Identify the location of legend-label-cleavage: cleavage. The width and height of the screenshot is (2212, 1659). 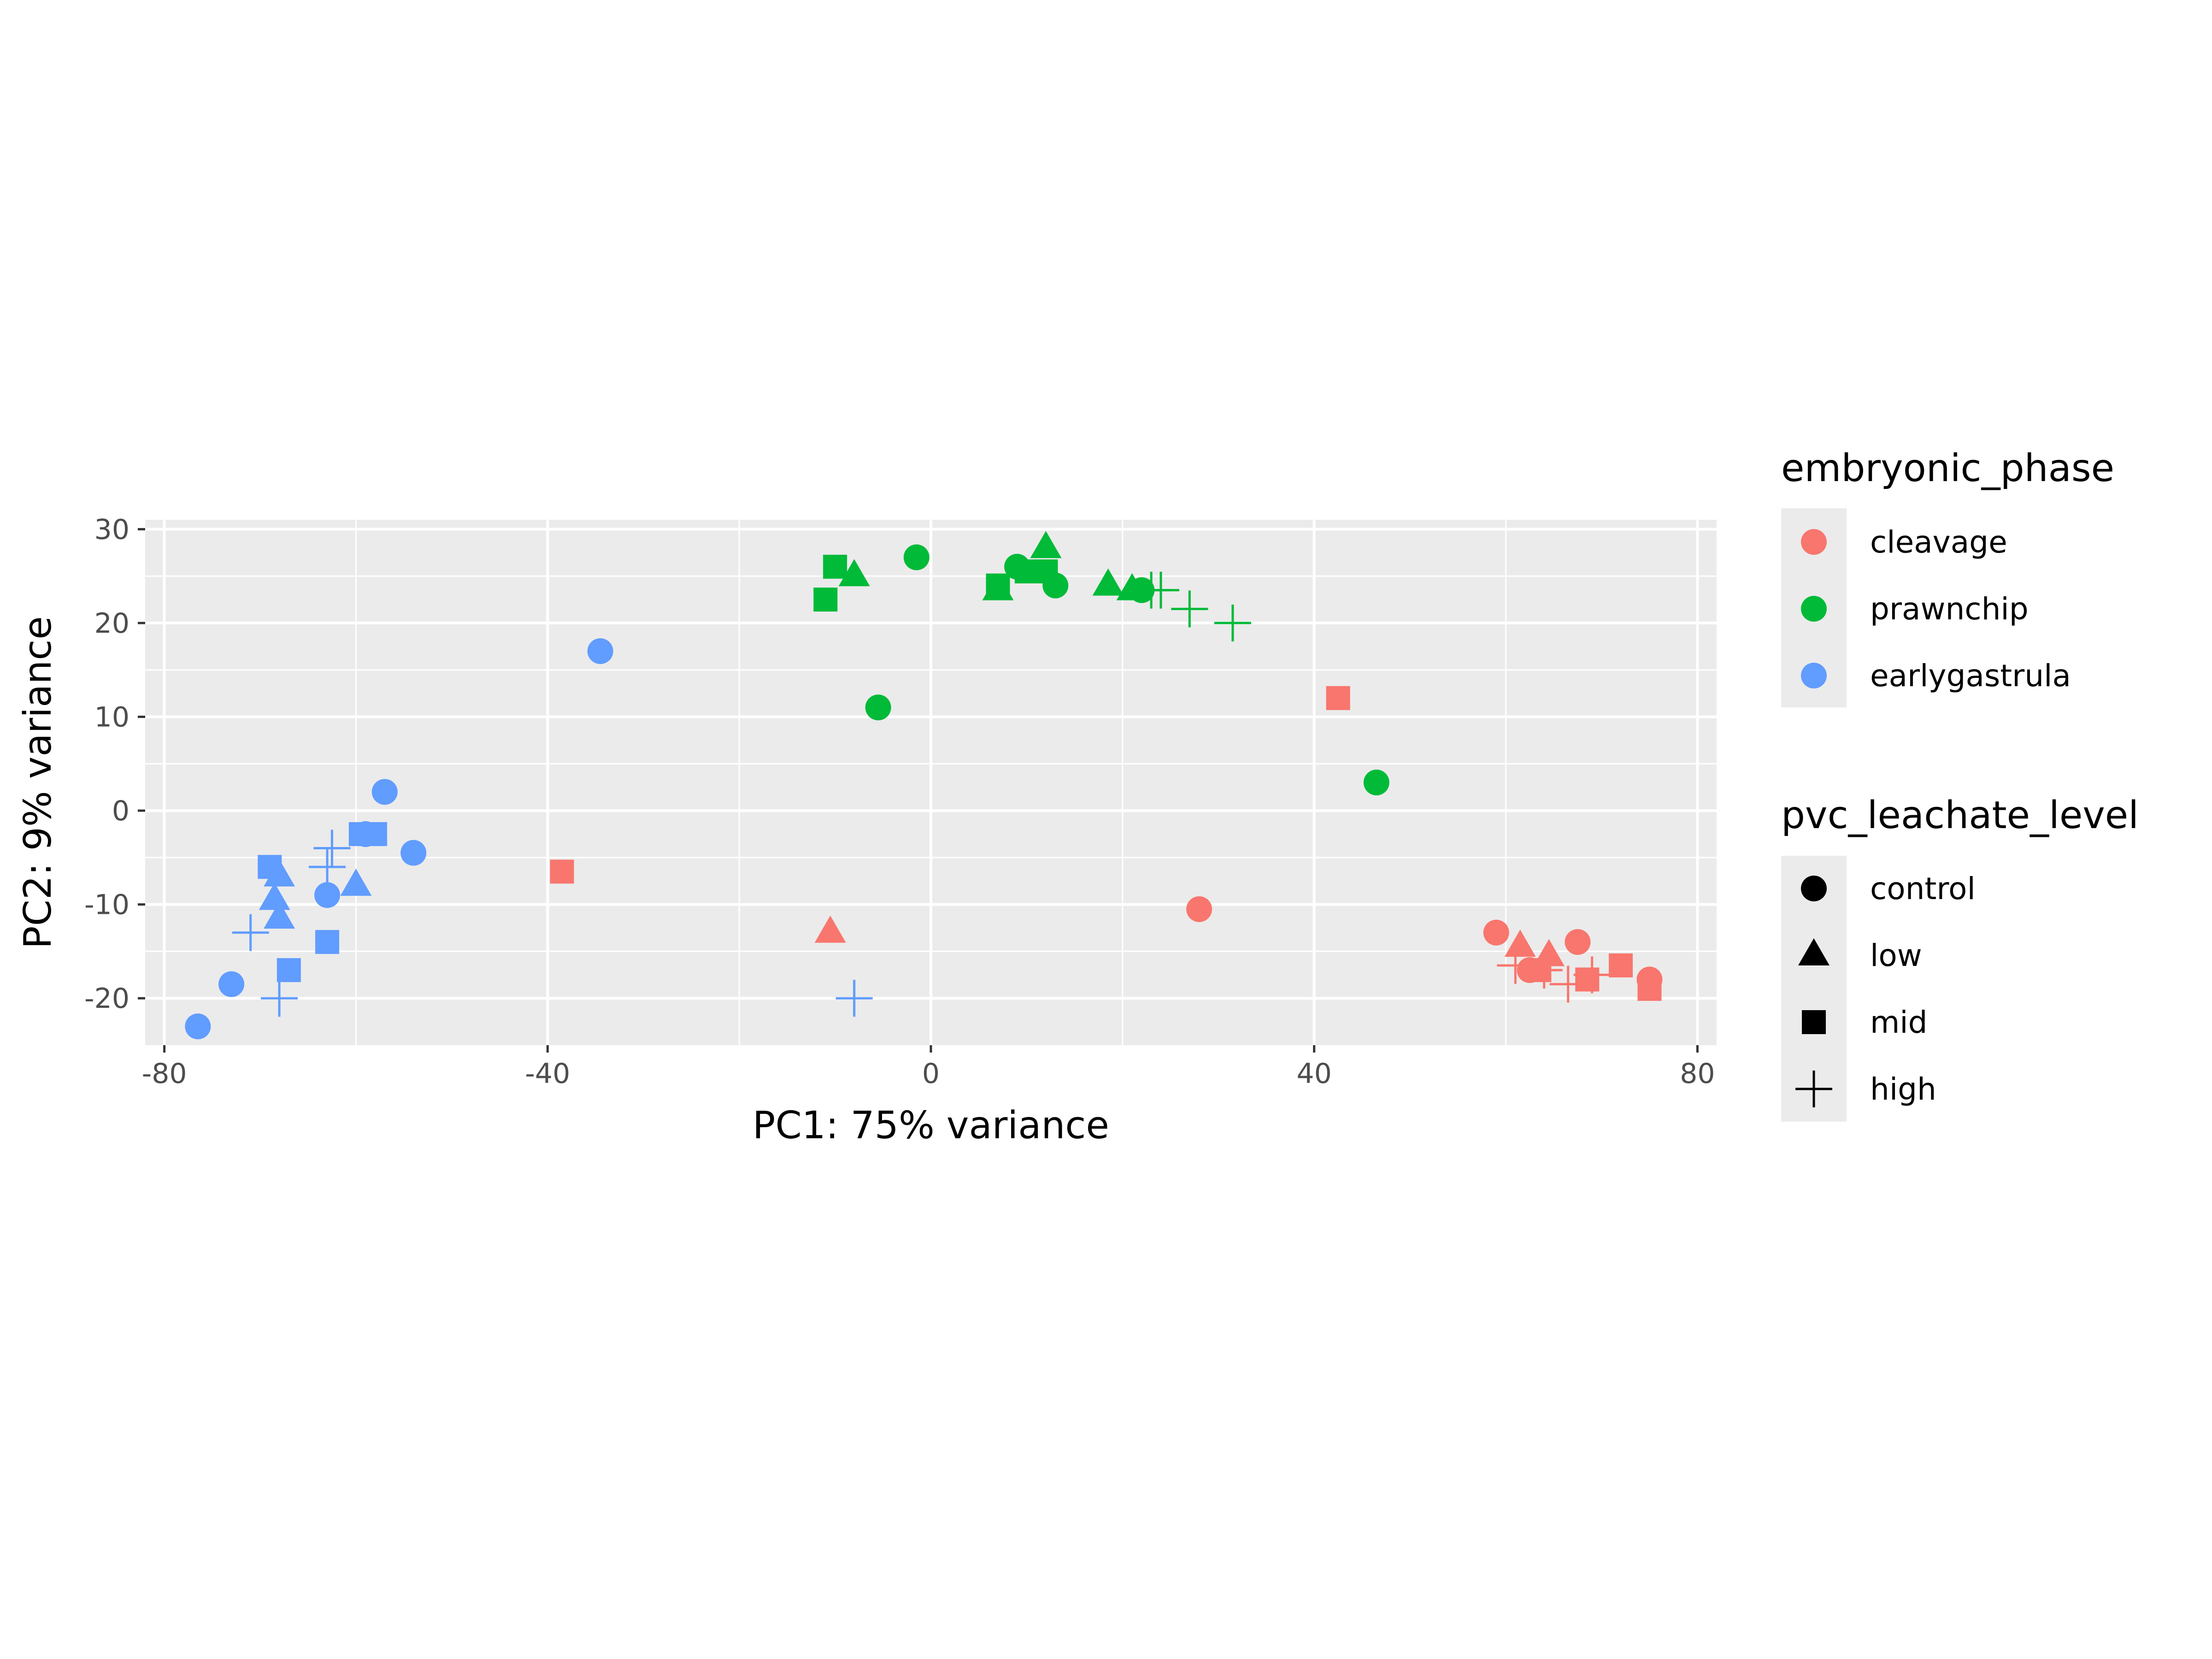
(1938, 542).